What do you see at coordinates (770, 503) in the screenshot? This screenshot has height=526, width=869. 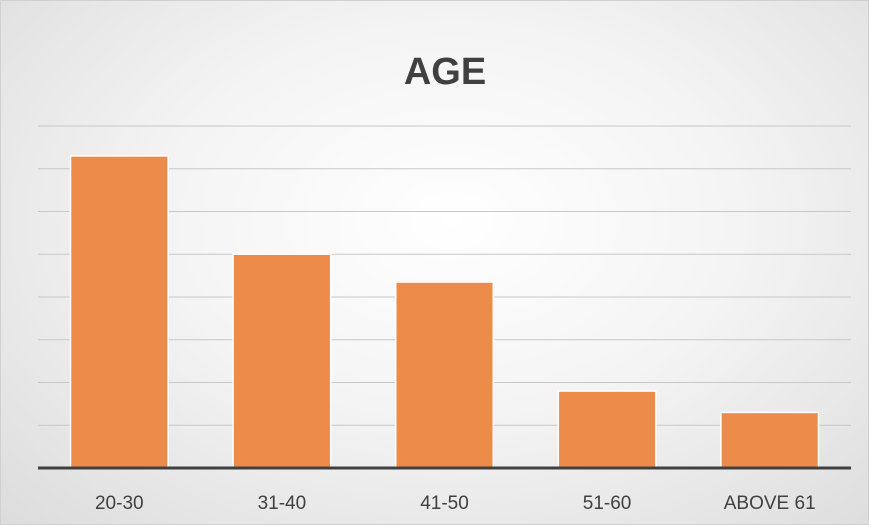 I see `x-tick-label: ABOVE 61` at bounding box center [770, 503].